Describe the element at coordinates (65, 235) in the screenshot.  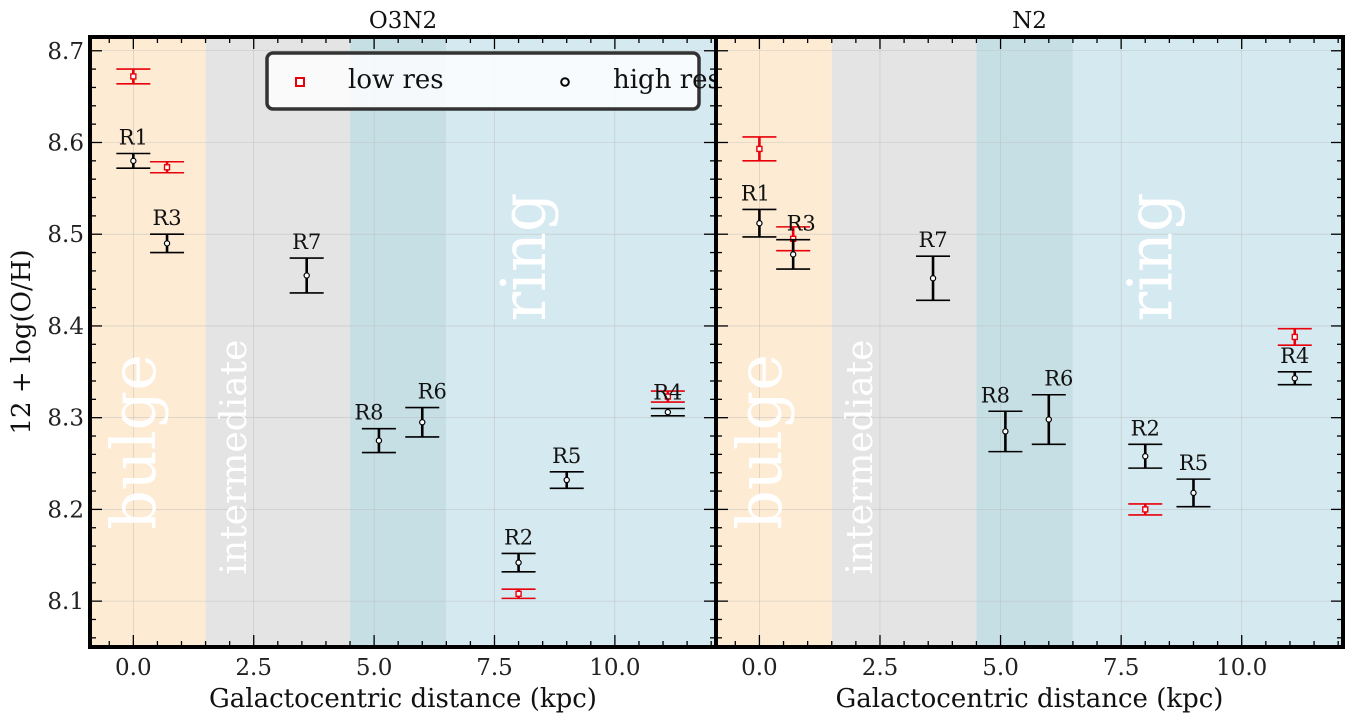
I see `y-tick-label: 8.5` at that location.